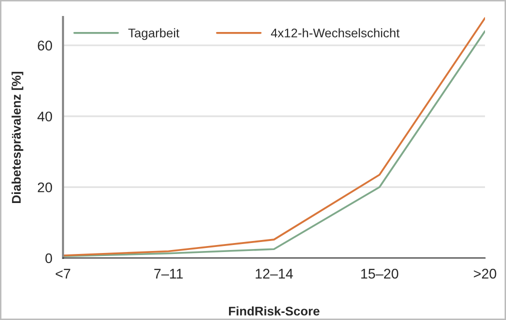  What do you see at coordinates (485, 273) in the screenshot?
I see `x-tick-label: >20` at bounding box center [485, 273].